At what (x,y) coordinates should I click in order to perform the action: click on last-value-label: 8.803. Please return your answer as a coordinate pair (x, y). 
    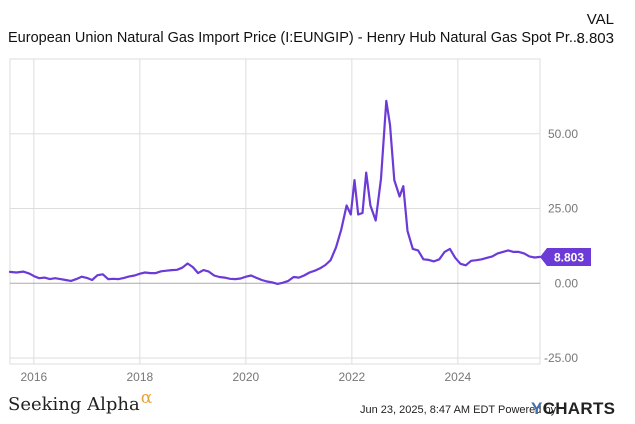
    Looking at the image, I should click on (569, 257).